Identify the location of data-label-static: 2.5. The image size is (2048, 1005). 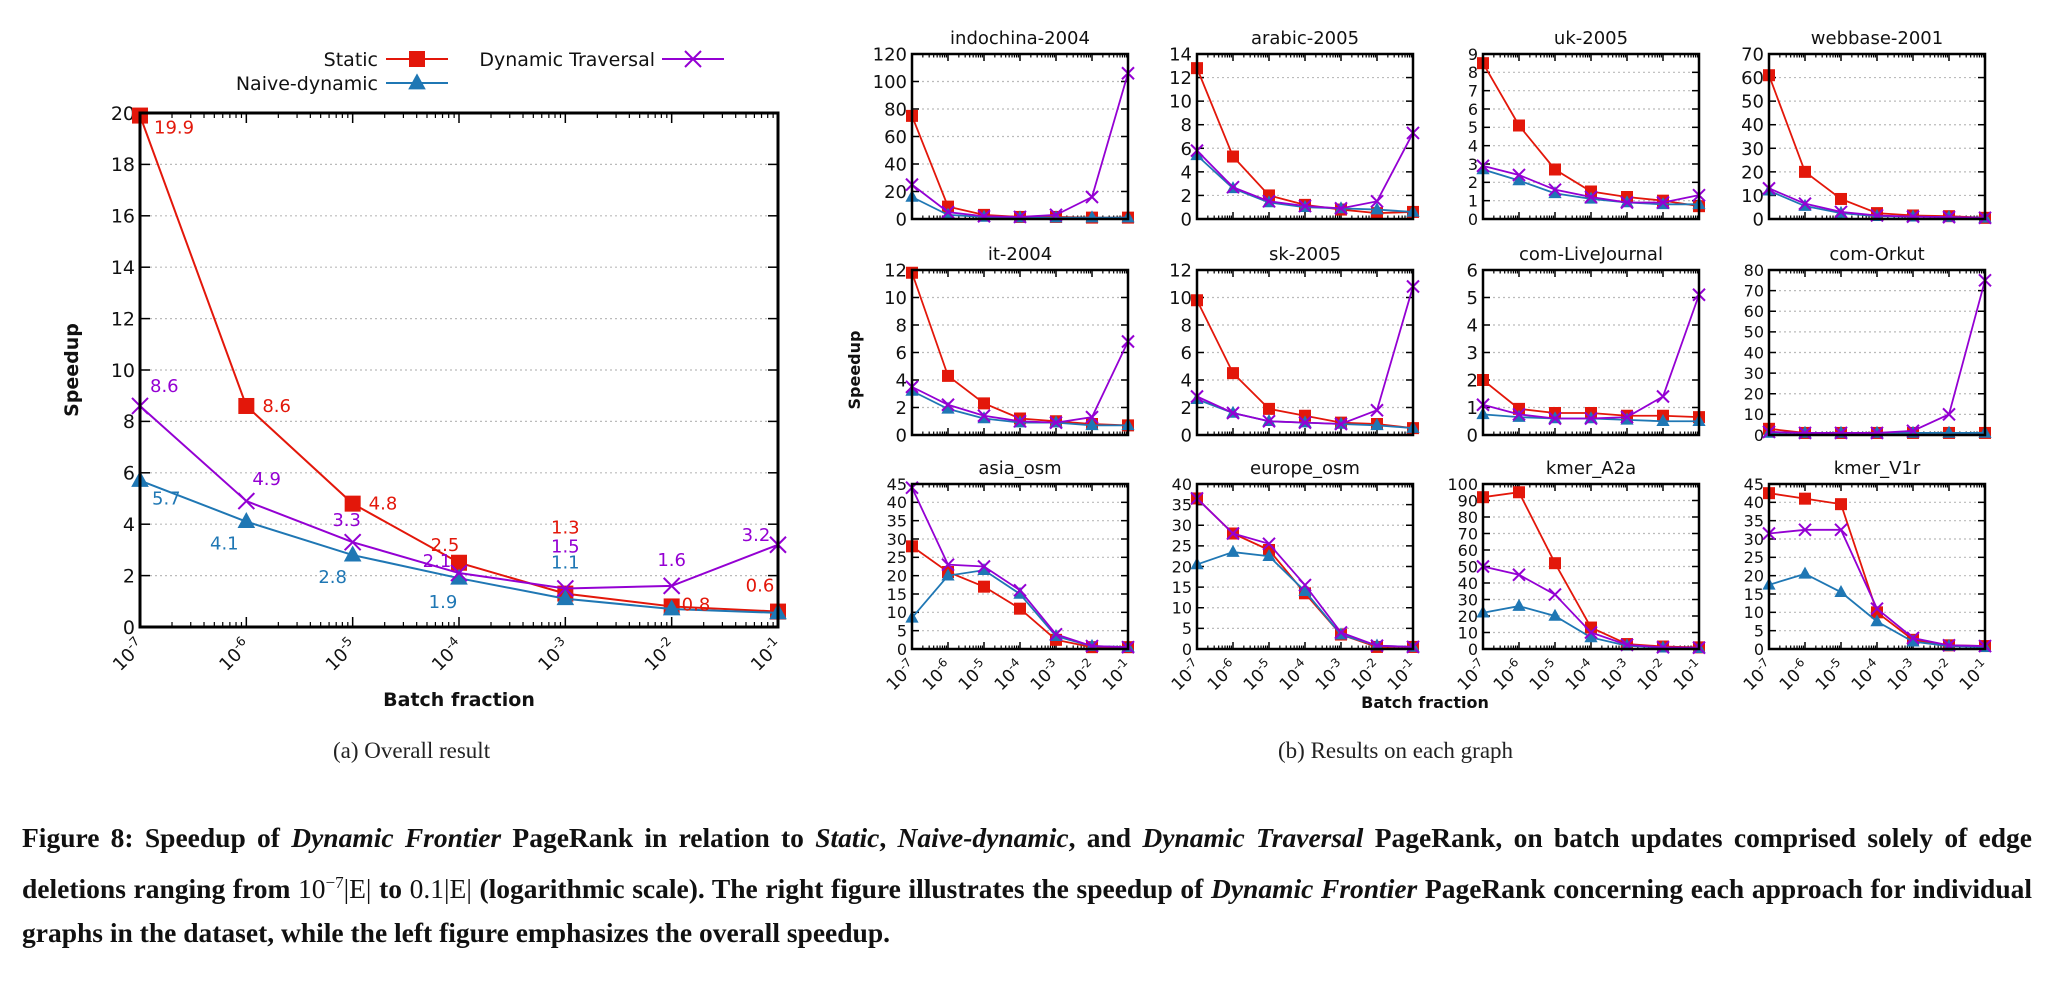
(445, 545).